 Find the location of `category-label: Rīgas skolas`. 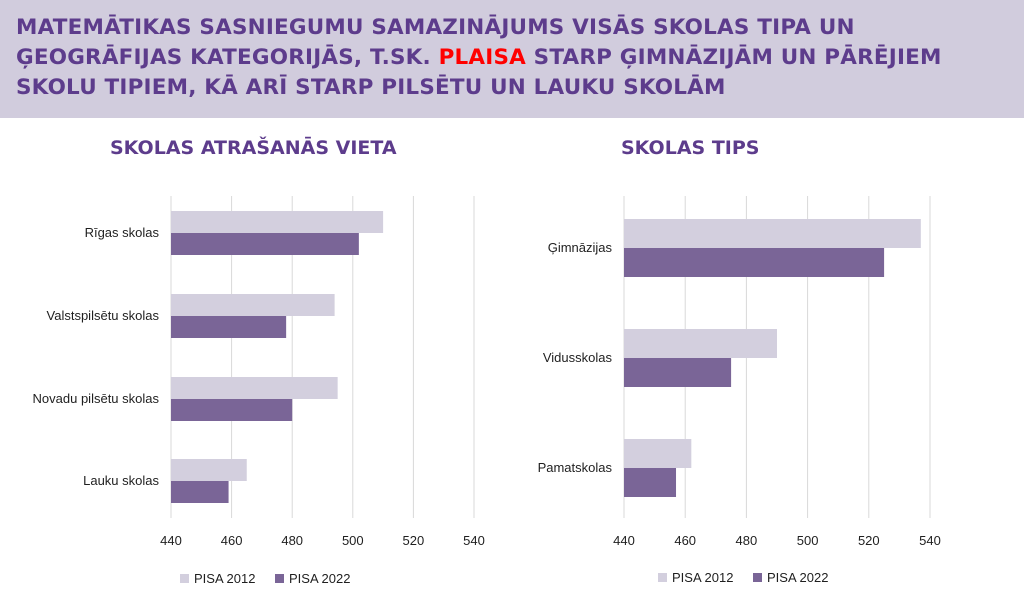

category-label: Rīgas skolas is located at coordinates (122, 232).